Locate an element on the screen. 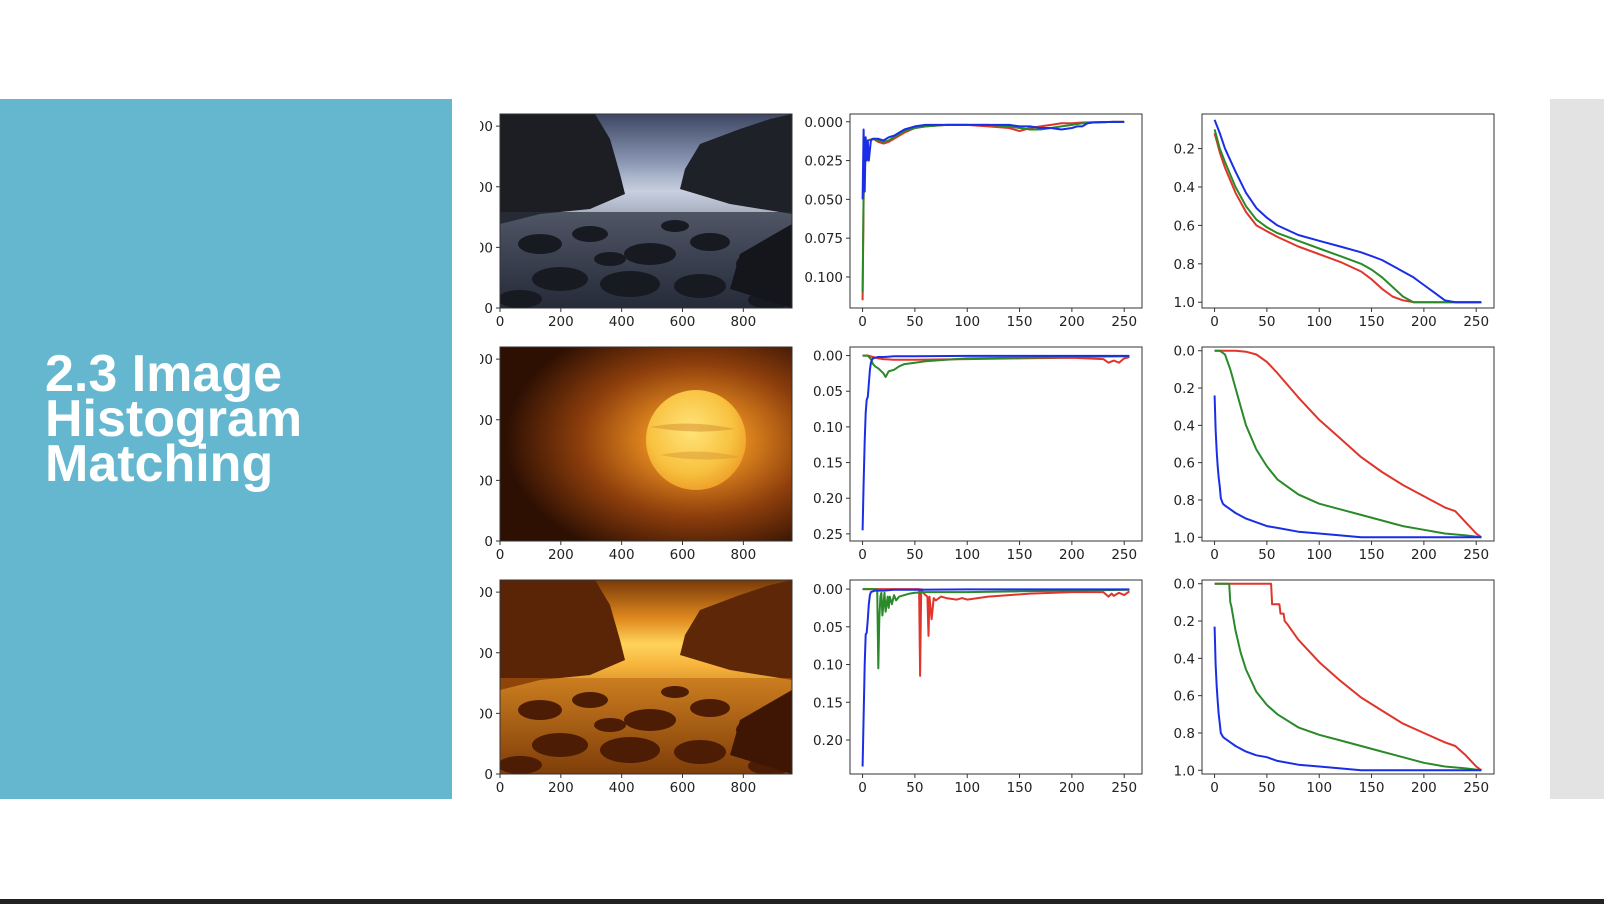  cloud-streak is located at coordinates (692, 427).